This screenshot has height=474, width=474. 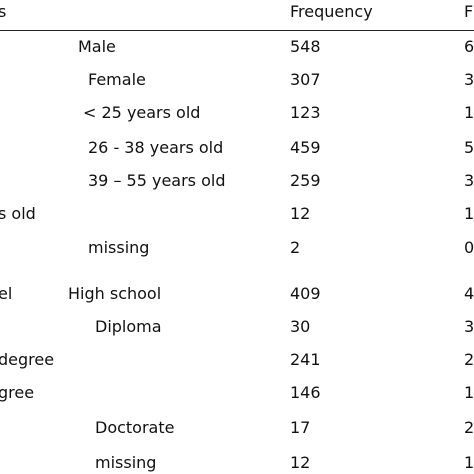 I want to click on label-cell: 39 – 55 years old, so click(x=157, y=180).